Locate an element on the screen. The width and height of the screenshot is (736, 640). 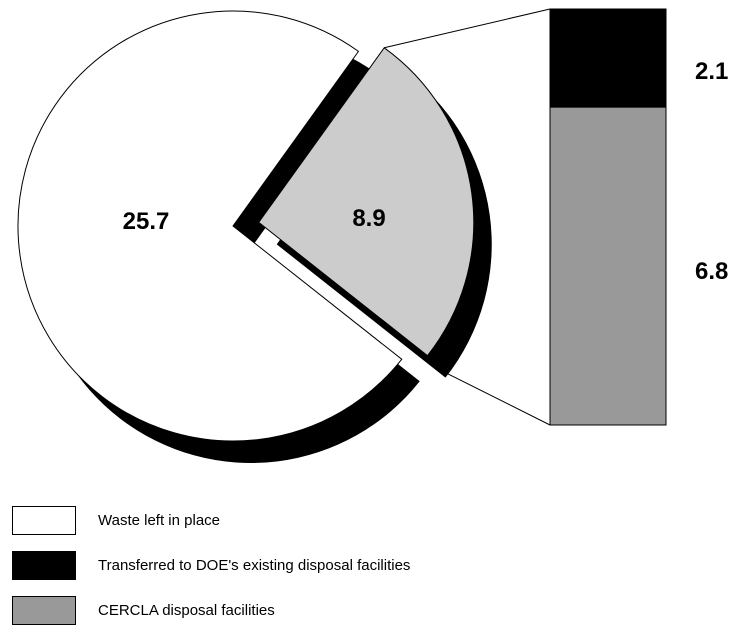
bar-segment-doe is located at coordinates (608, 58).